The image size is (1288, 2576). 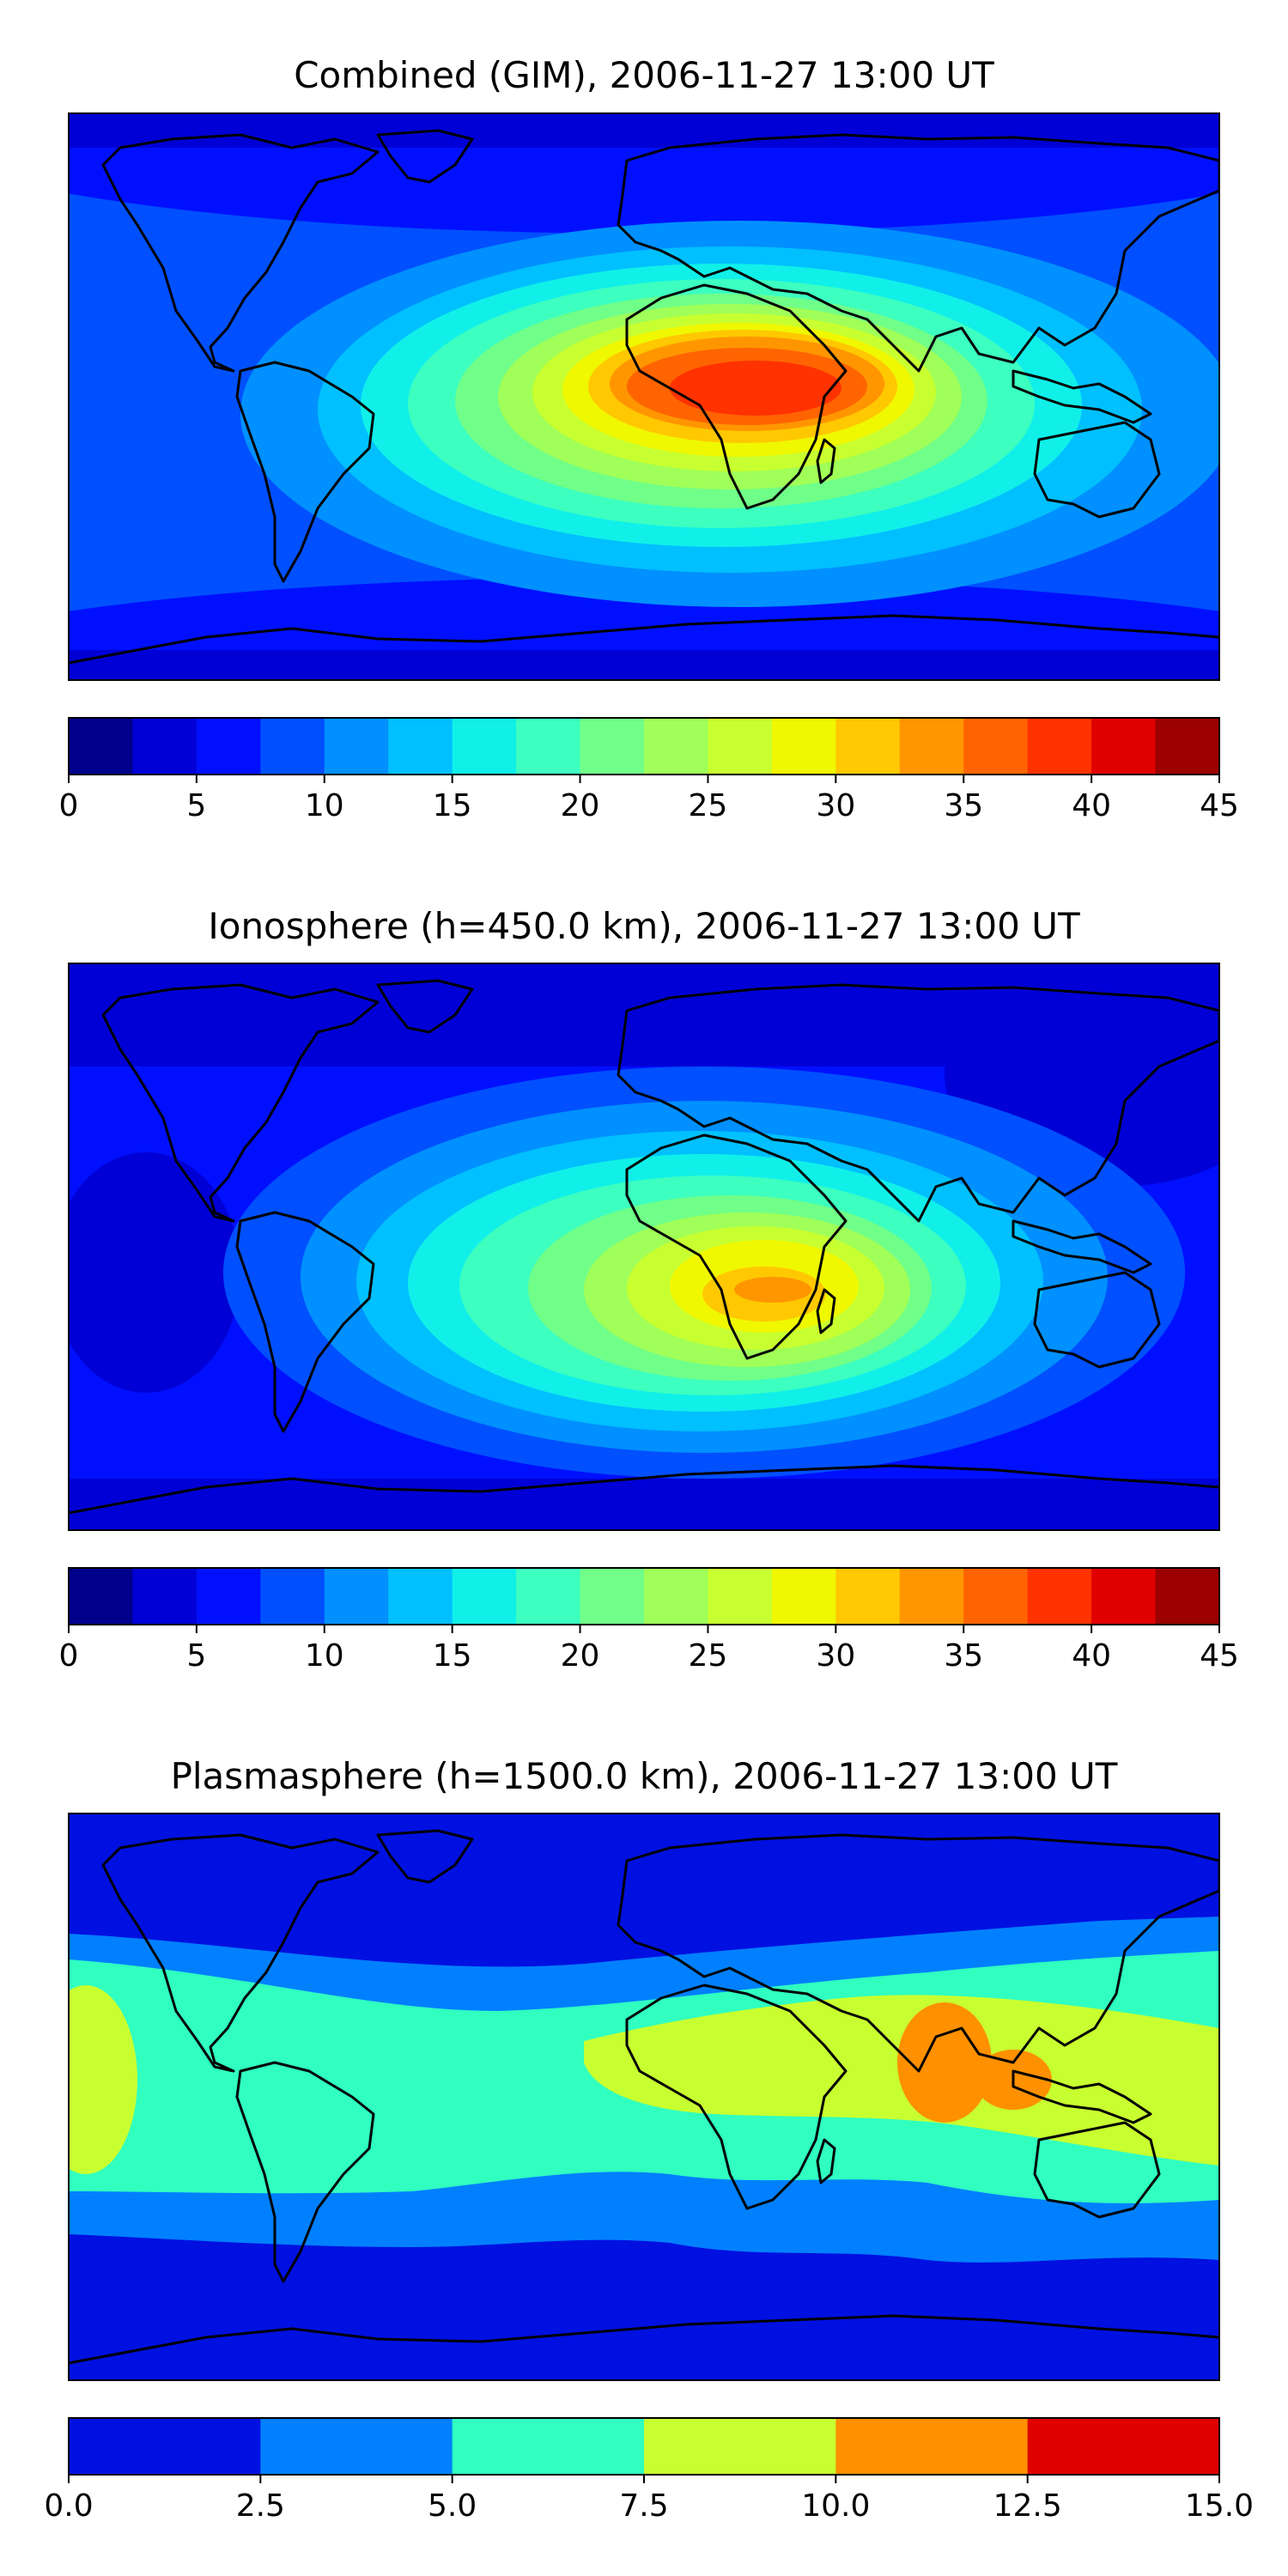 I want to click on colorbar: 0.0 2.5 5.0 7.5 10.0 12.5 15.0, so click(x=649, y=2470).